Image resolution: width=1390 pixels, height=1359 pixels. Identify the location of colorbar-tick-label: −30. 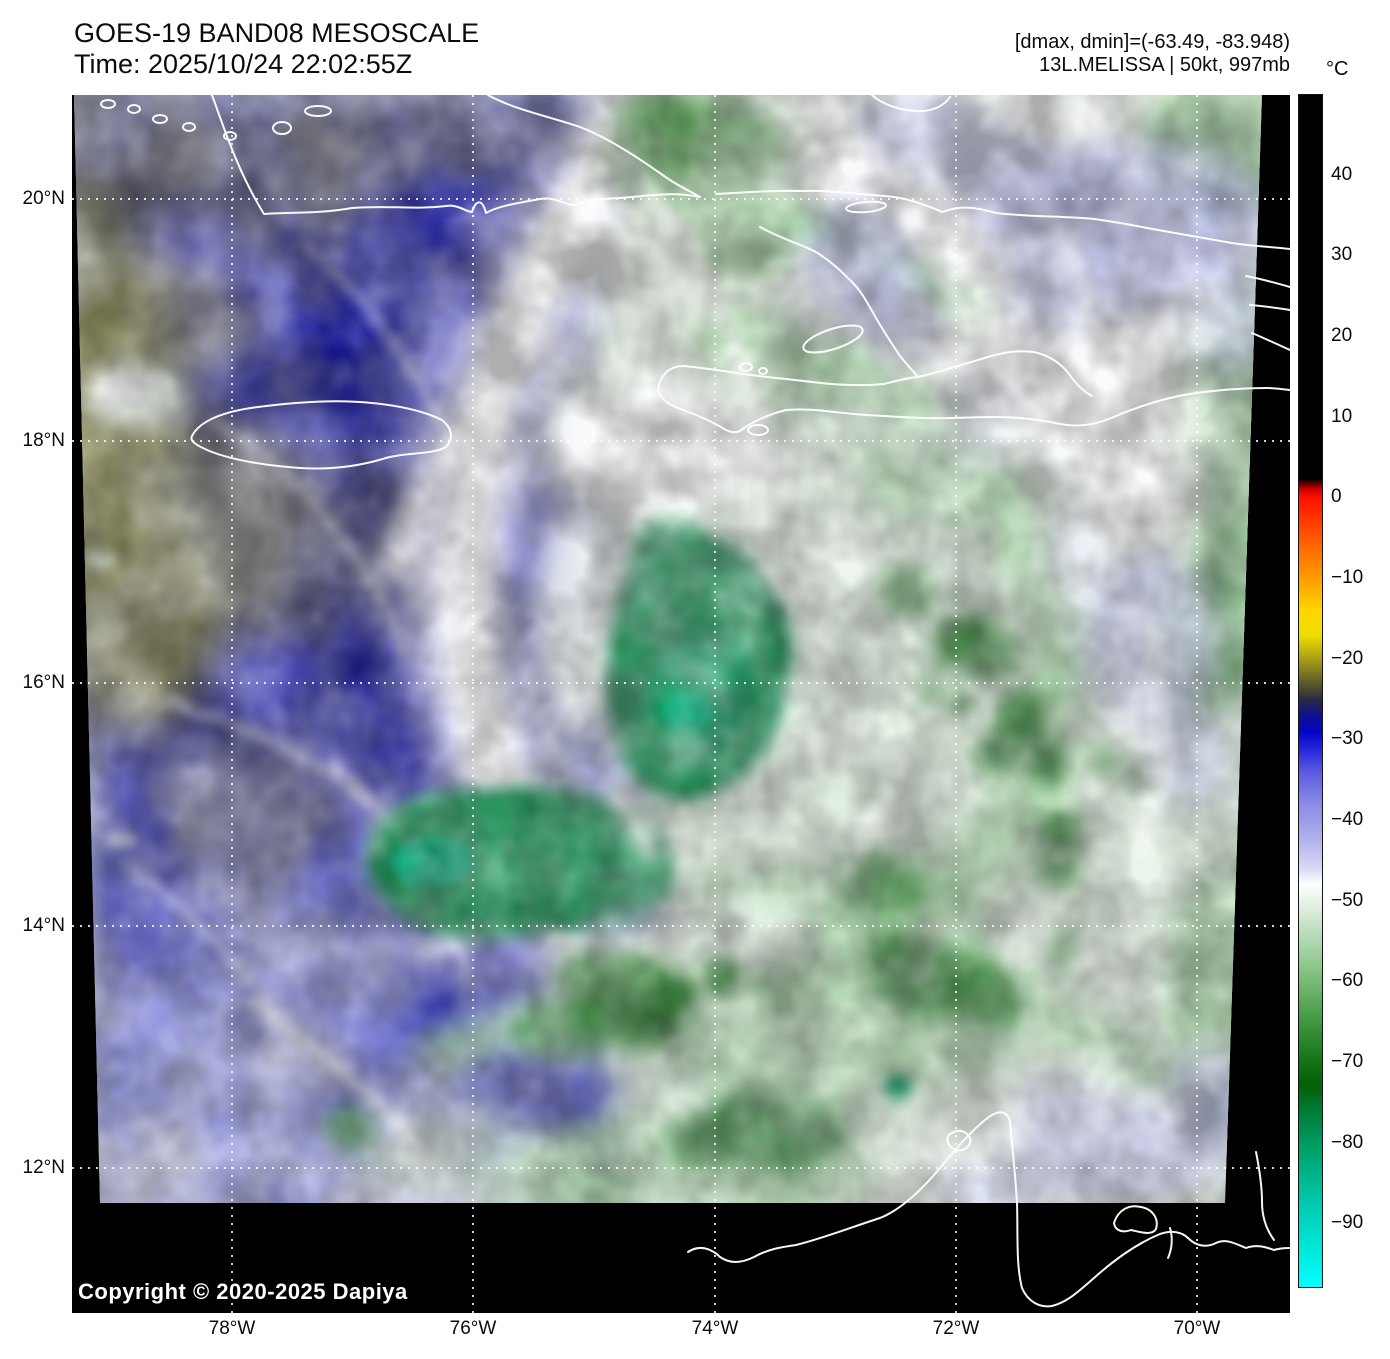
(1347, 739).